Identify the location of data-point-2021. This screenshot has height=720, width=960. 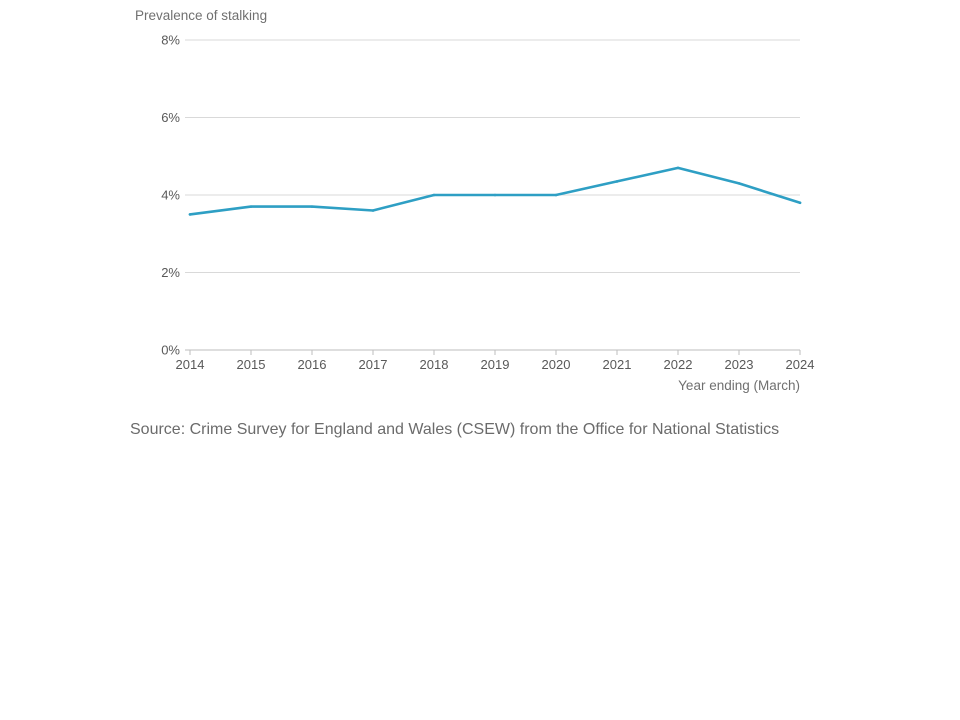
(617, 181).